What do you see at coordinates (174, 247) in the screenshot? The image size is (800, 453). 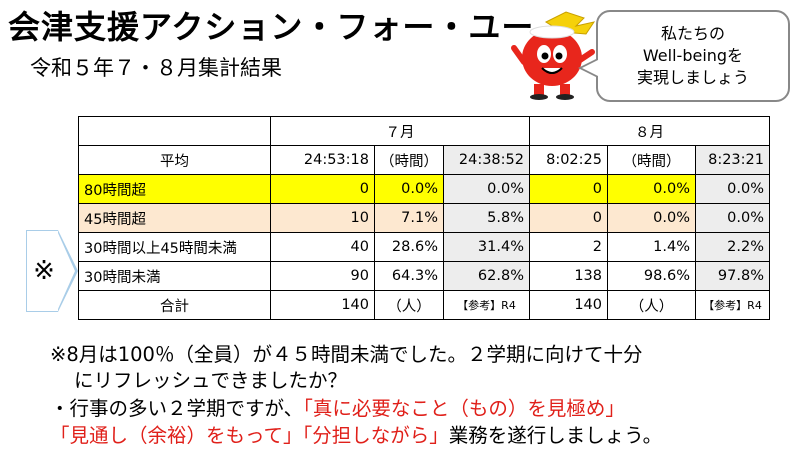 I see `row-label: 30時間以上45時間未満` at bounding box center [174, 247].